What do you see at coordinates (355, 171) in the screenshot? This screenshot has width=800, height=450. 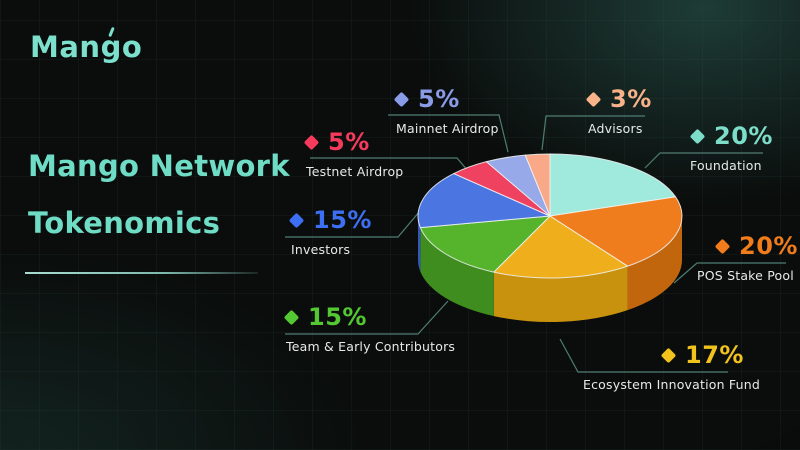 I see `callout-label: Testnet Airdrop` at bounding box center [355, 171].